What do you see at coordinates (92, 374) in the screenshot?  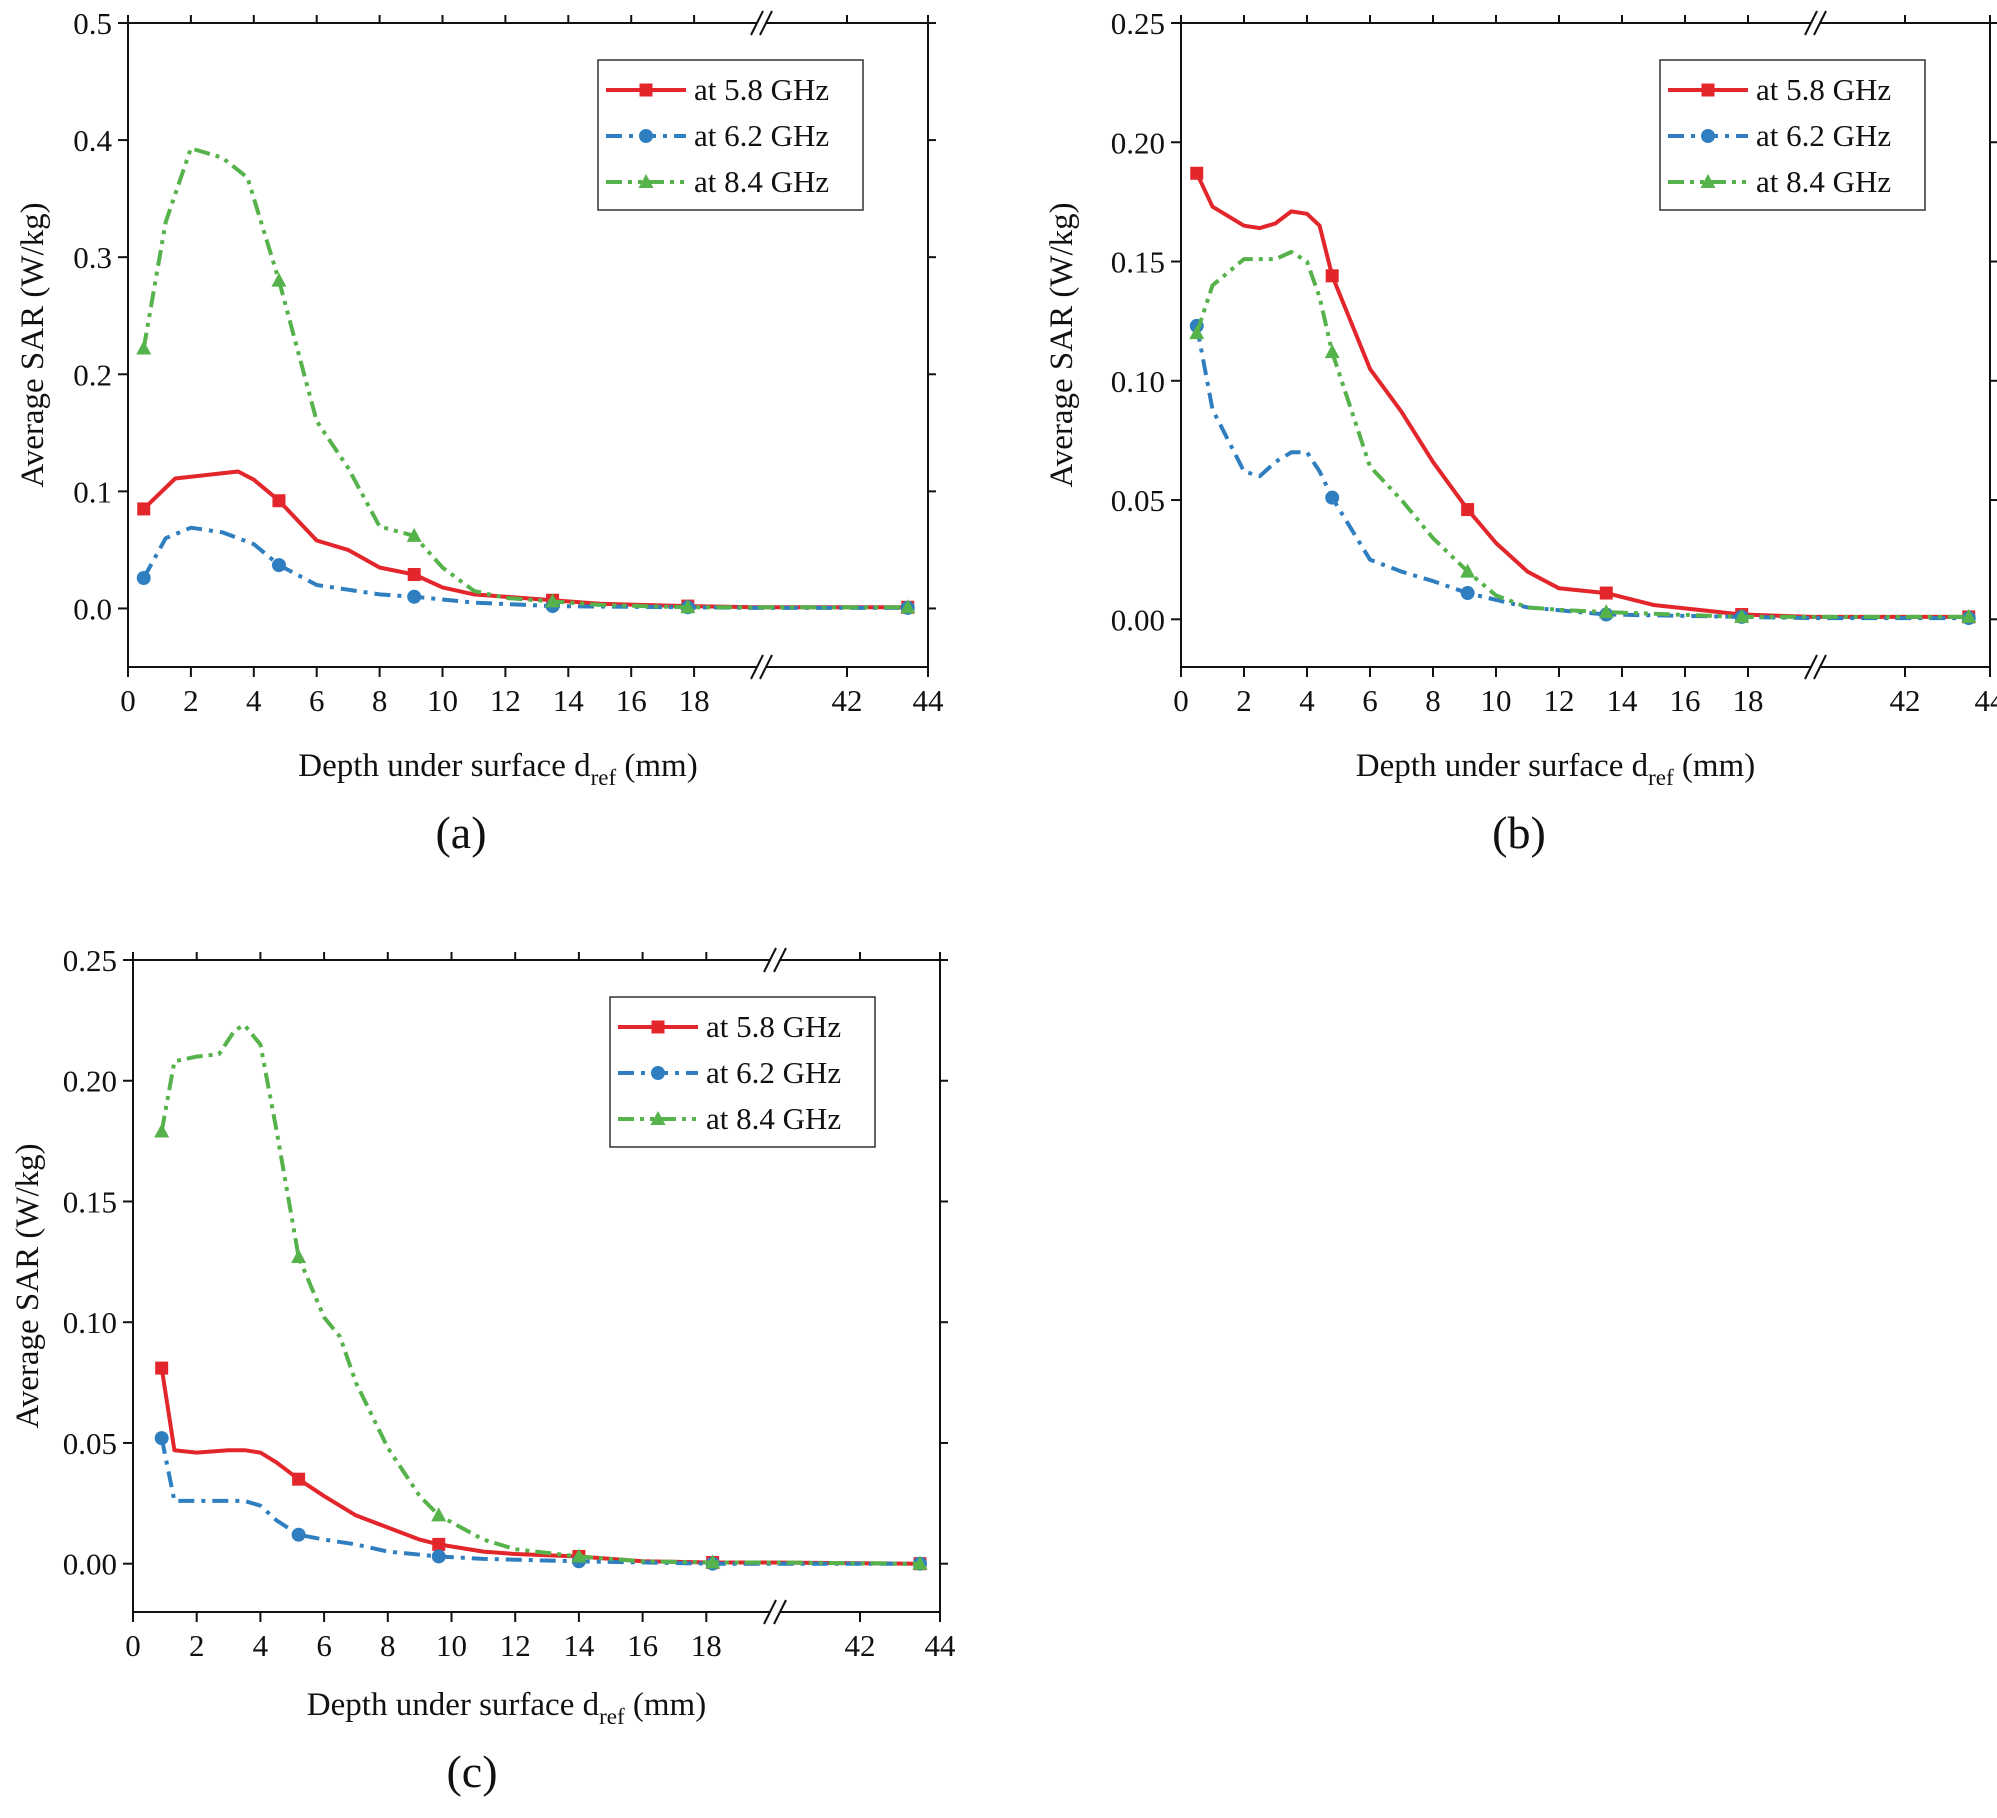 I see `y-tick-label: 0.2` at bounding box center [92, 374].